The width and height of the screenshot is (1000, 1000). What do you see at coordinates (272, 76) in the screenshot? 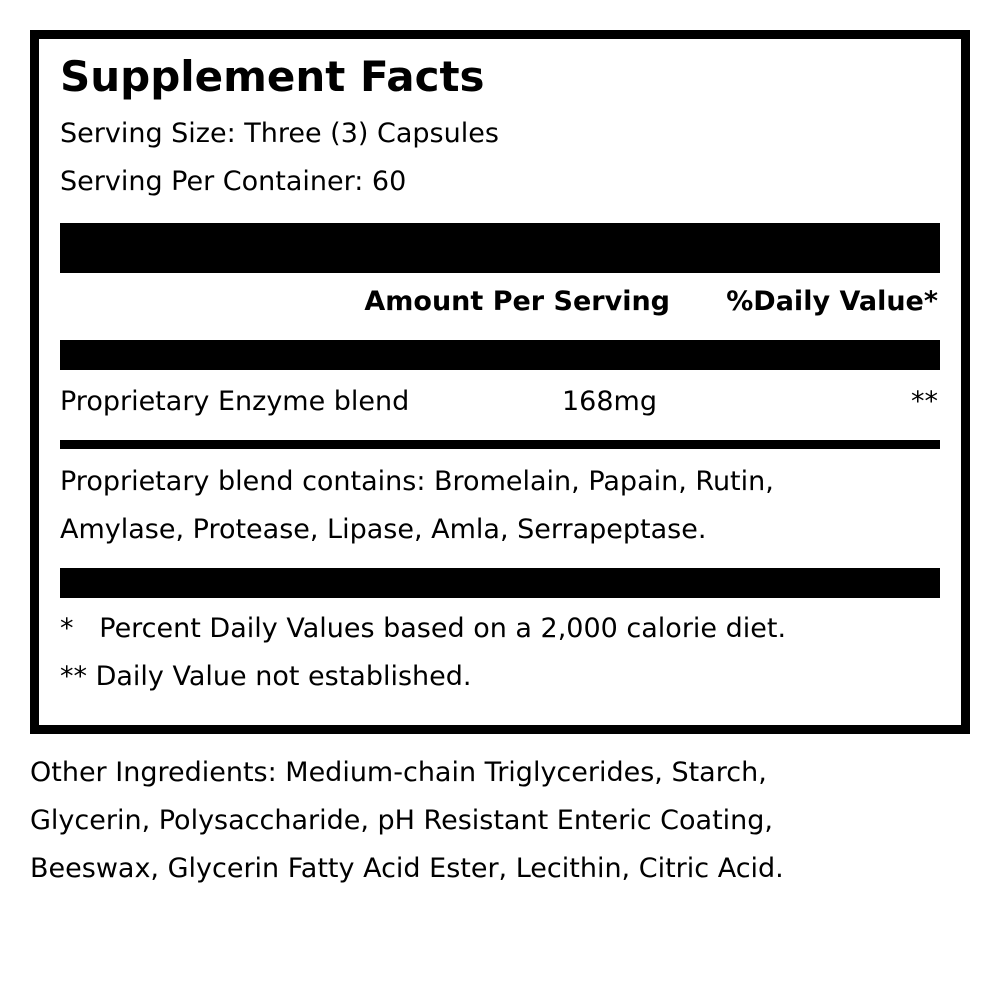
I see `panel-title: Supplement Facts` at bounding box center [272, 76].